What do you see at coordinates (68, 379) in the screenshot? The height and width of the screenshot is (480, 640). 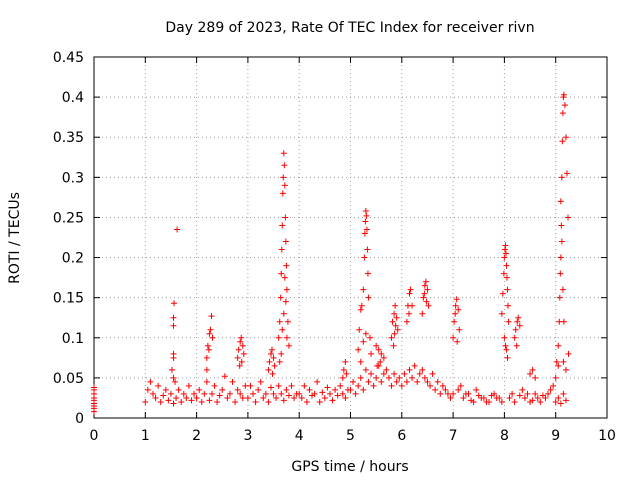 I see `y-tick-label: 0.05` at bounding box center [68, 379].